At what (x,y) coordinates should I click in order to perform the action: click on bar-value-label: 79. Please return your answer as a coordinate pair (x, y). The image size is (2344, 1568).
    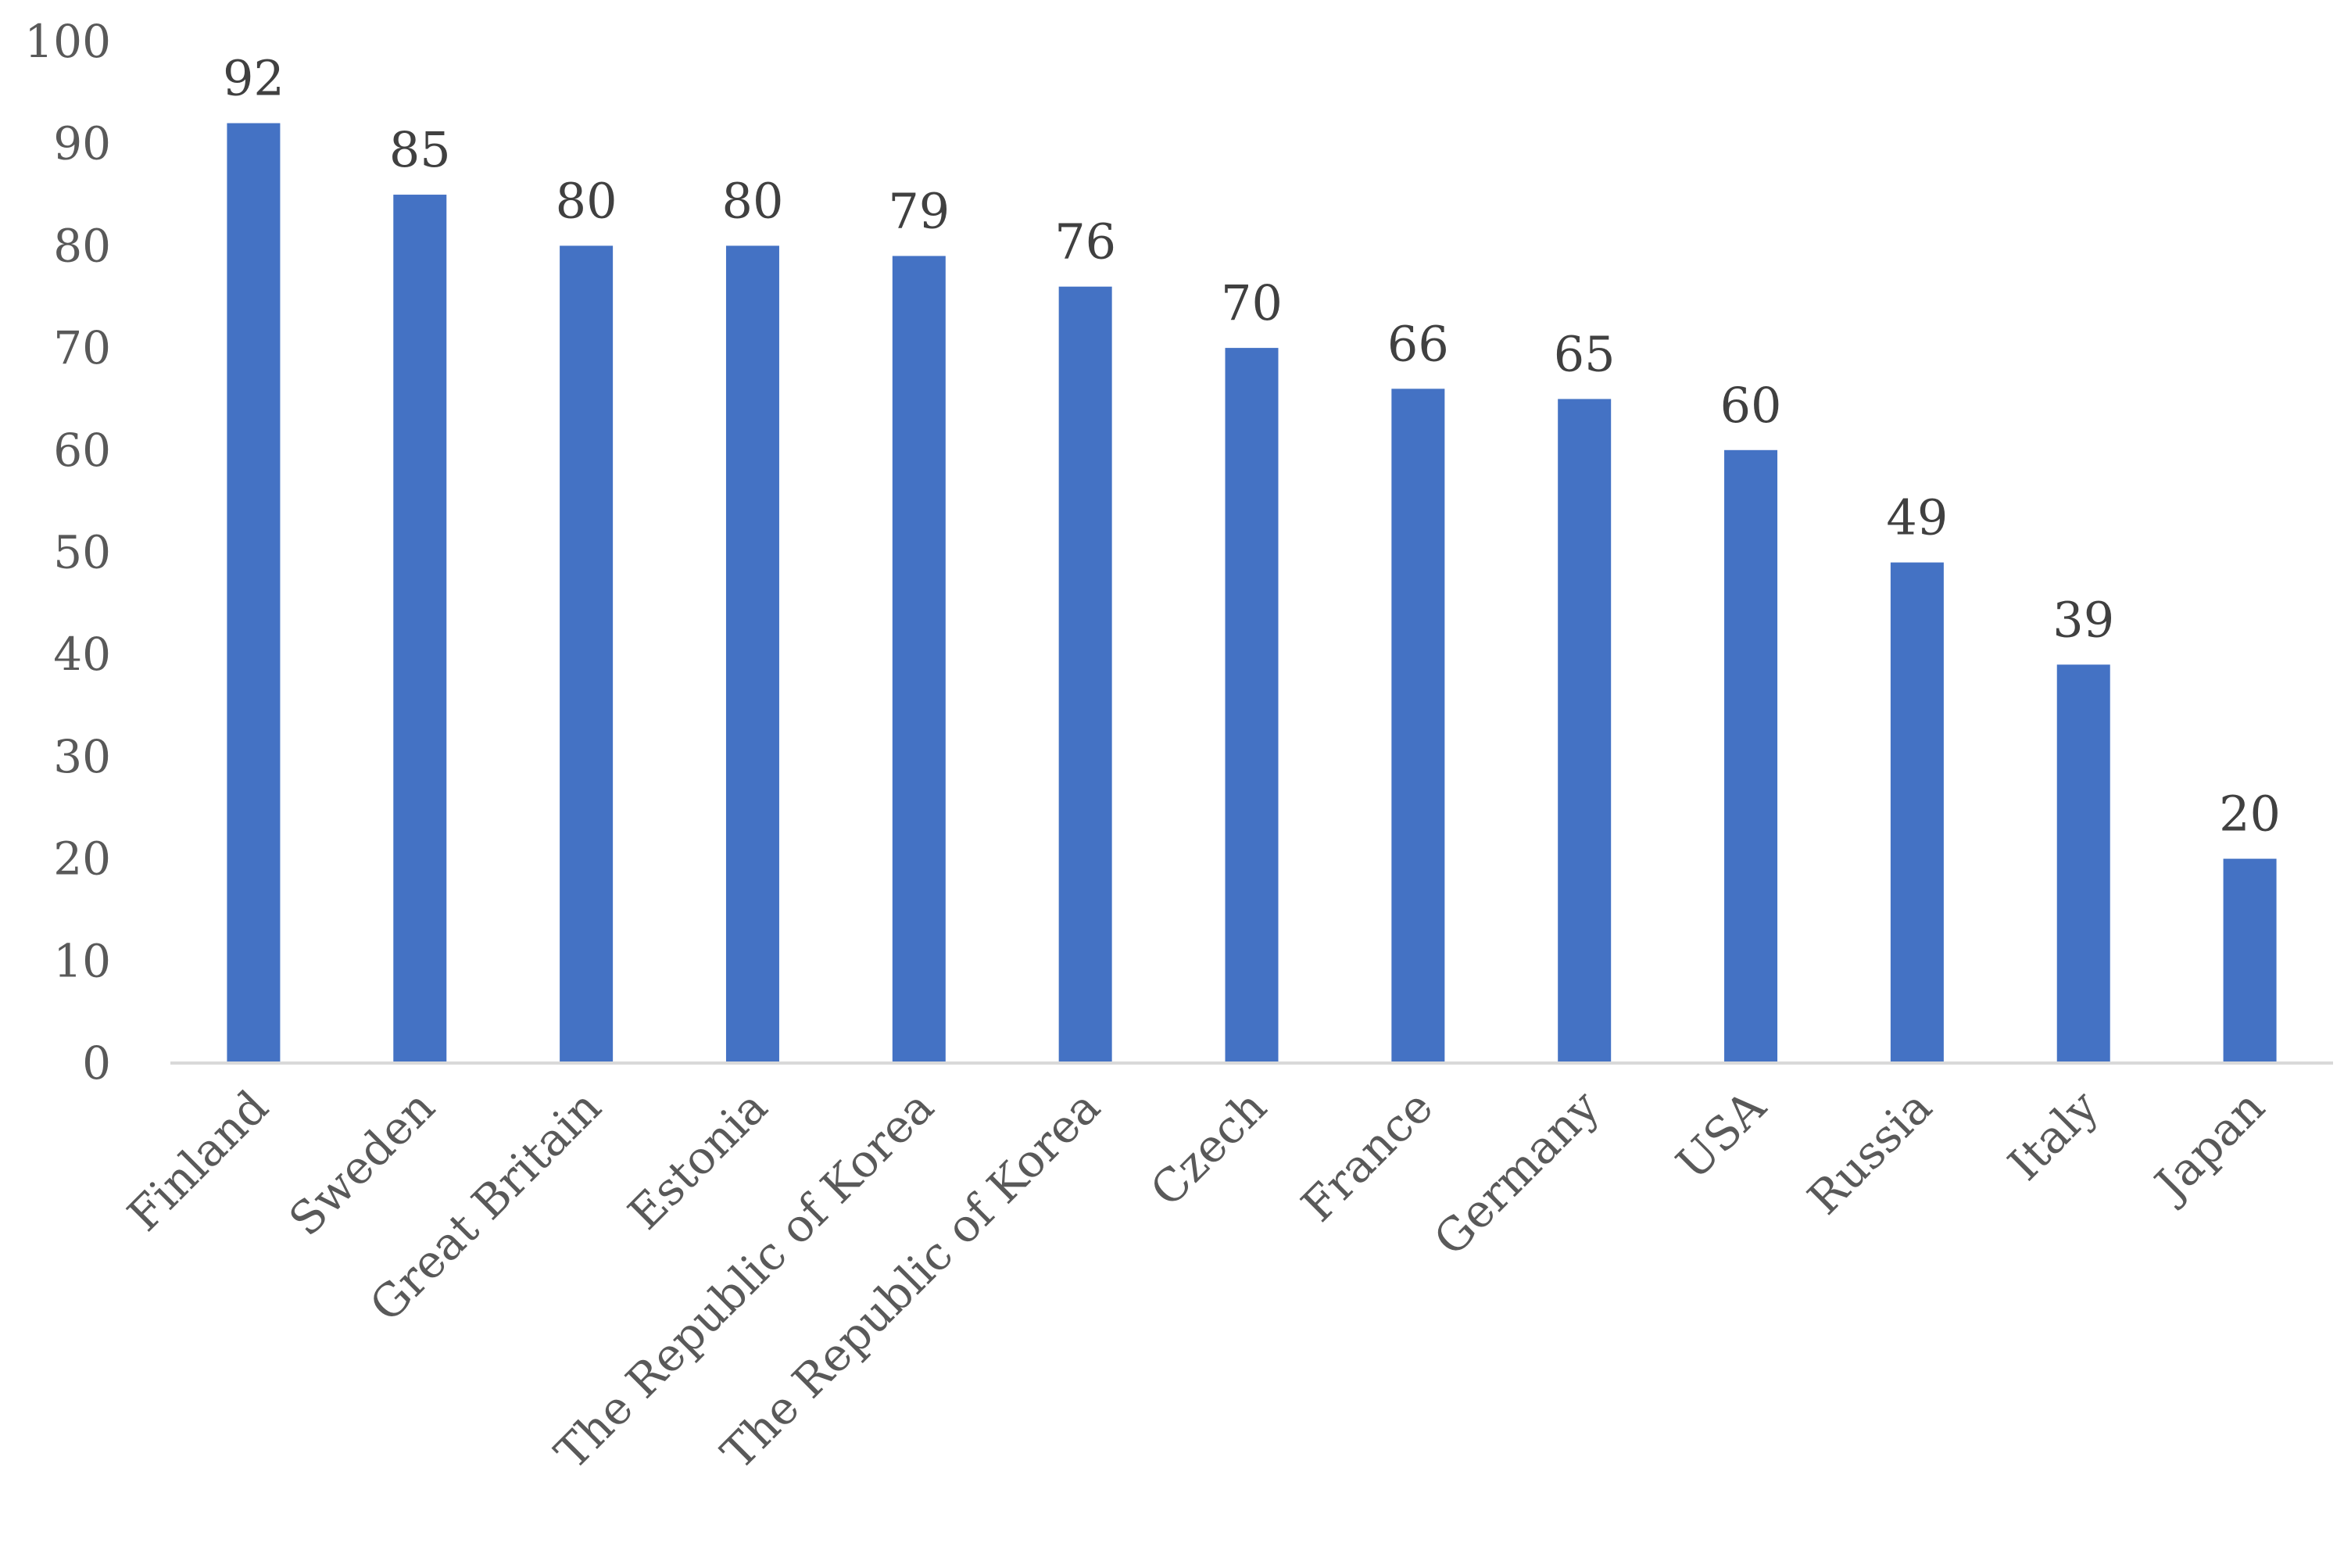
    Looking at the image, I should click on (919, 210).